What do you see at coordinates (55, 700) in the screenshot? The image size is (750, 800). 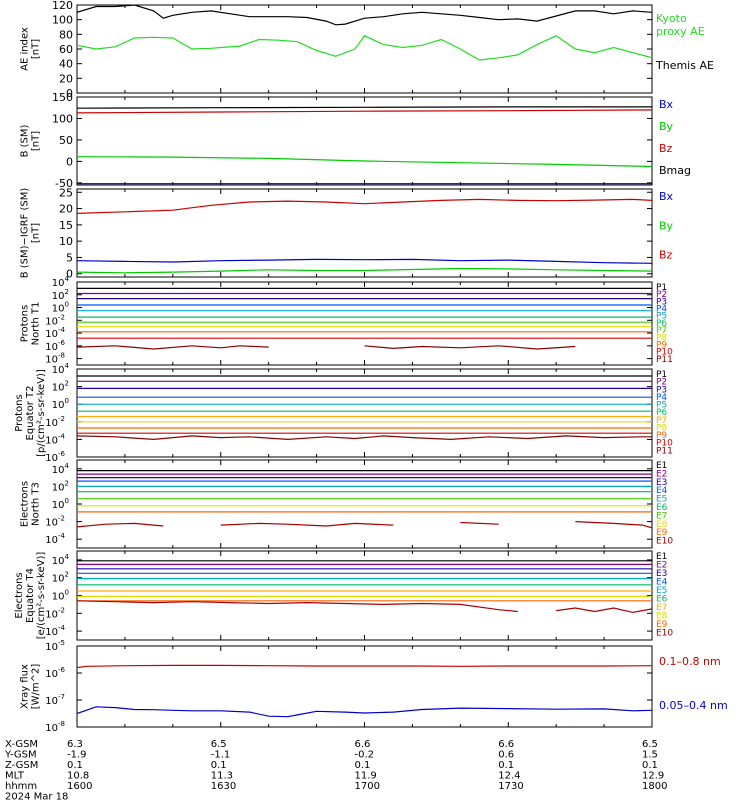 I see `y-tick-label: 10⁻⁷` at bounding box center [55, 700].